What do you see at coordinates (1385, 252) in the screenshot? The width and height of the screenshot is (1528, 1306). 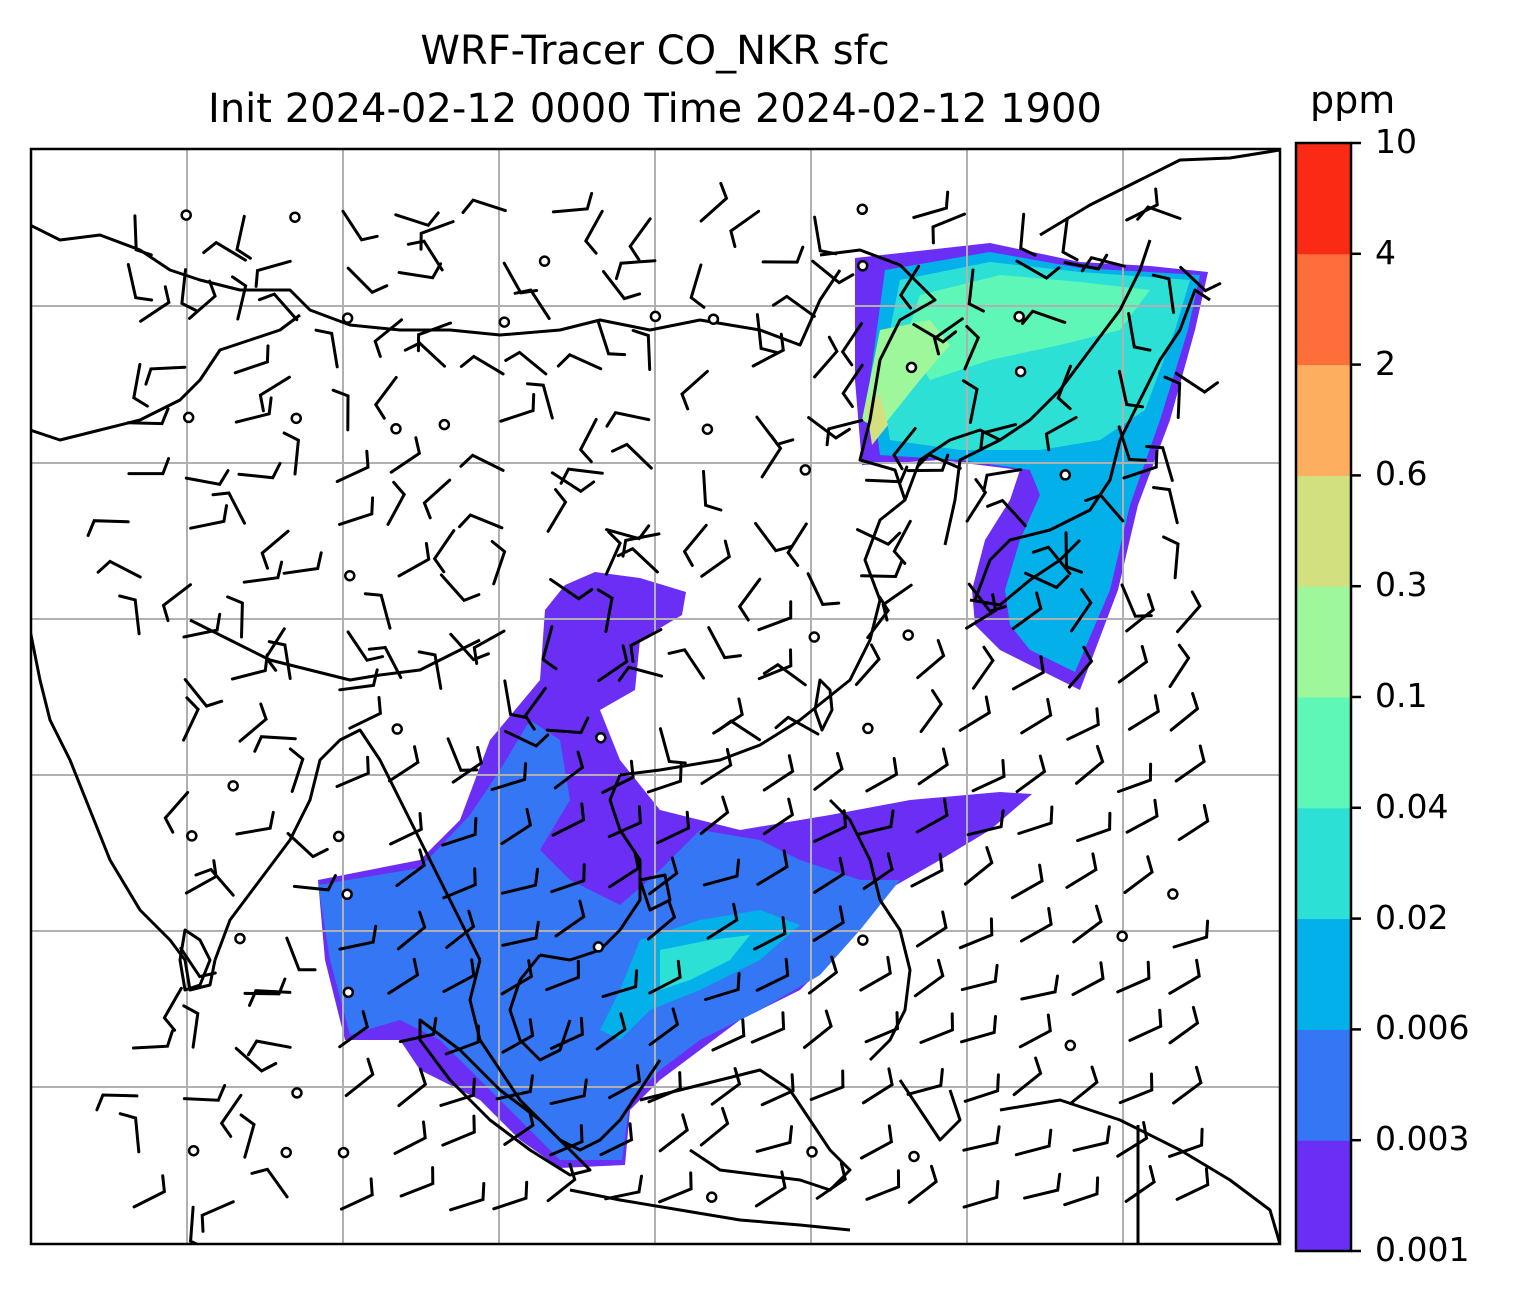 I see `colorbar-tick-label: 4` at bounding box center [1385, 252].